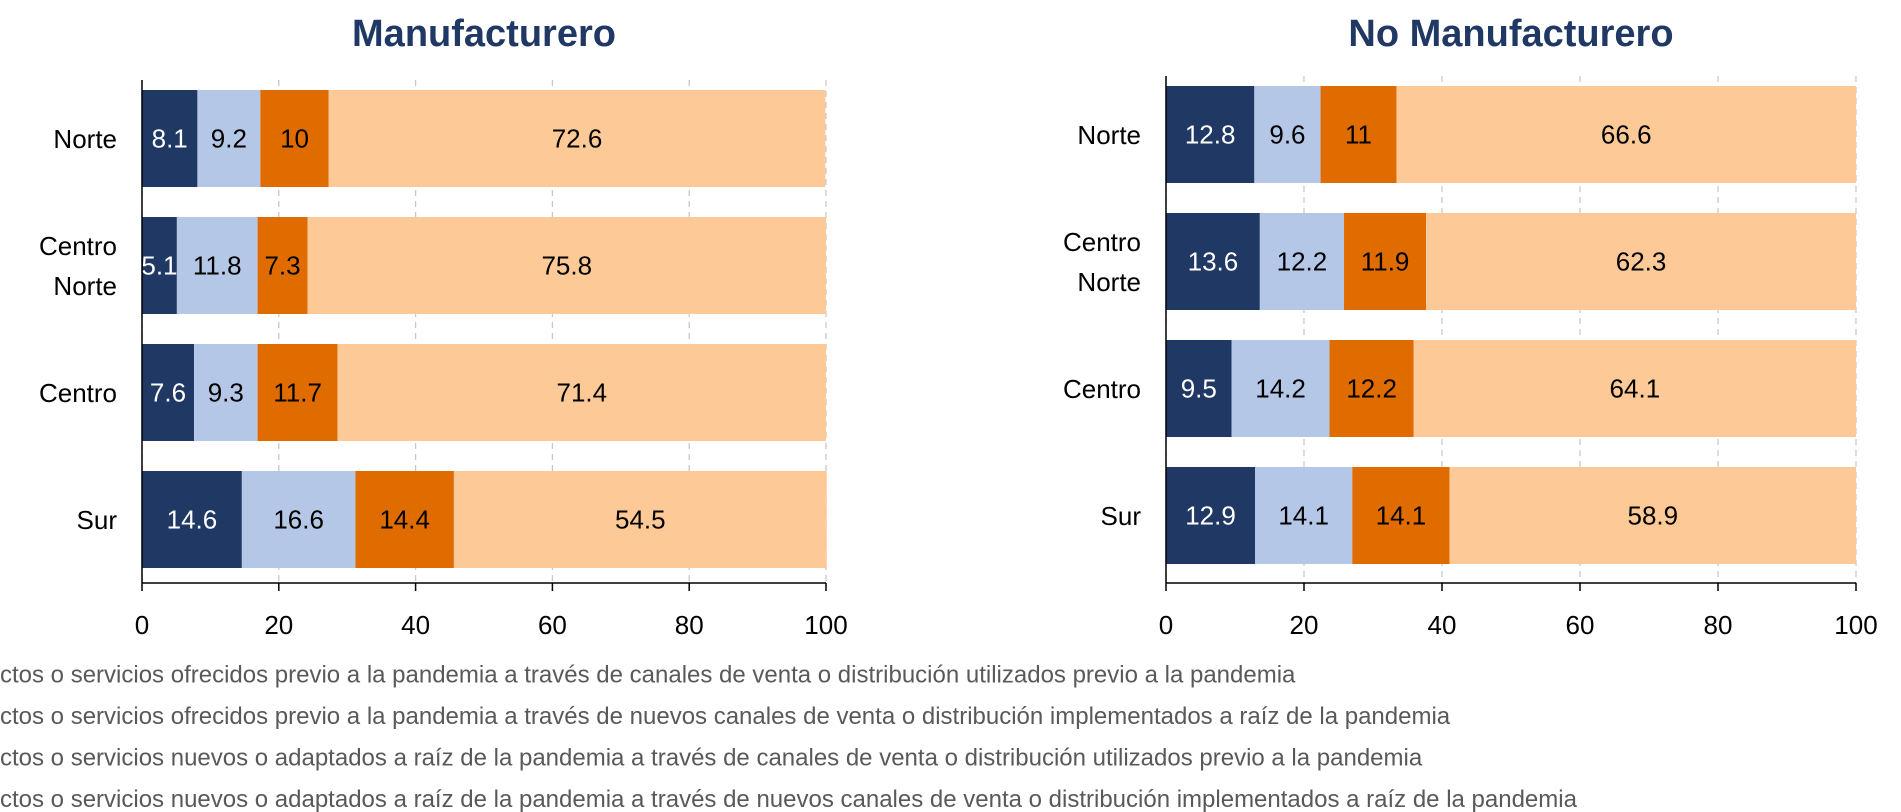  I want to click on value-label: 9.5, so click(1199, 388).